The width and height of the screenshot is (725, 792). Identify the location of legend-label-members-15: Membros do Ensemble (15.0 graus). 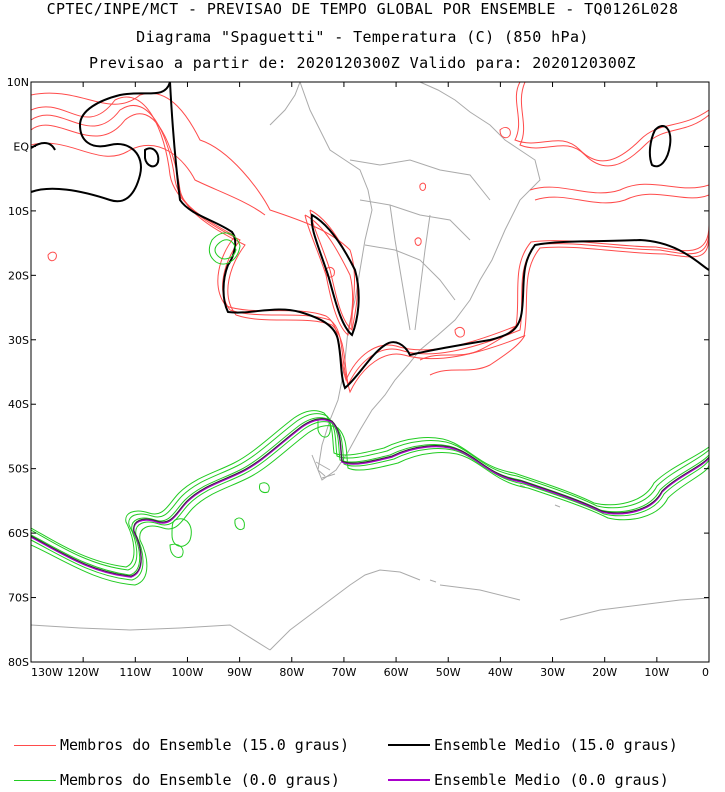
(204, 745).